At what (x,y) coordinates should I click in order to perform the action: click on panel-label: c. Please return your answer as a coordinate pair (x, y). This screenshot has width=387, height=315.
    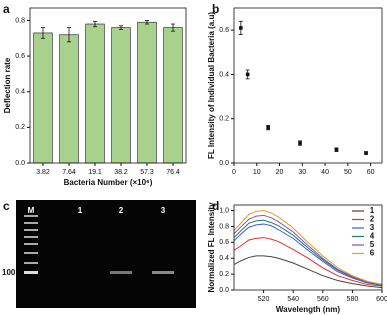
    Looking at the image, I should click on (6, 206).